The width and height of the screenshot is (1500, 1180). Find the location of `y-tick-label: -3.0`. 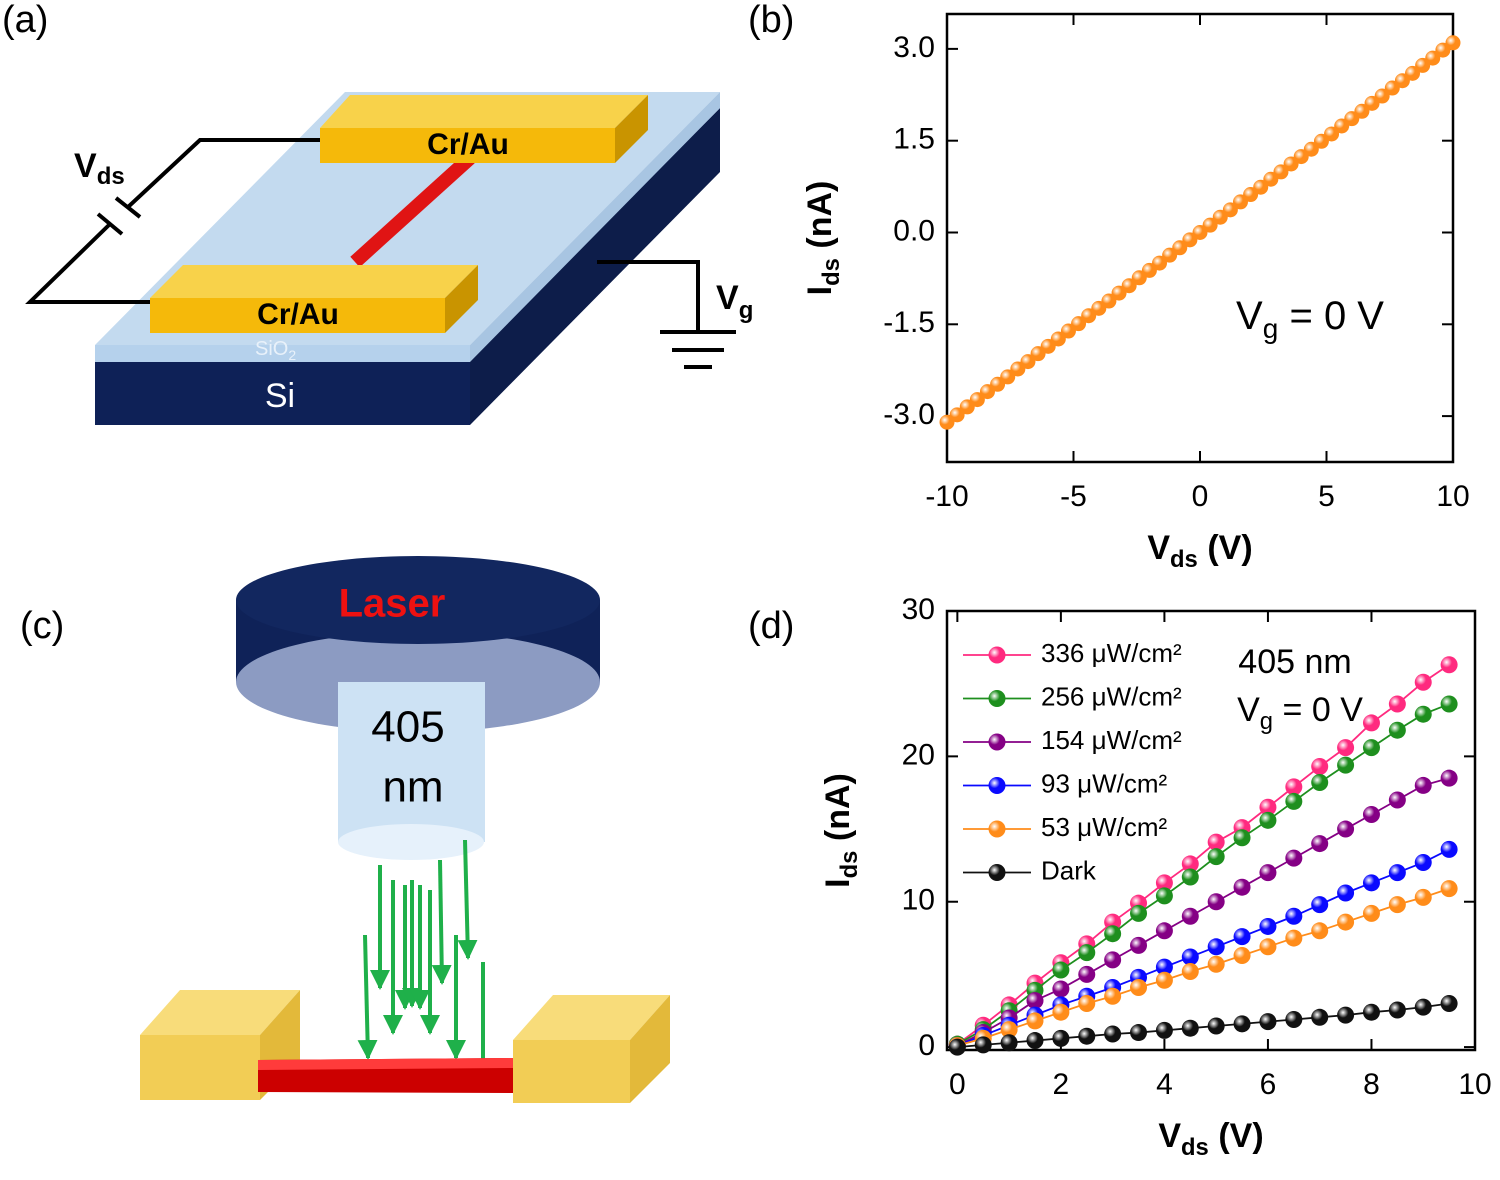

y-tick-label: -3.0 is located at coordinates (909, 414).